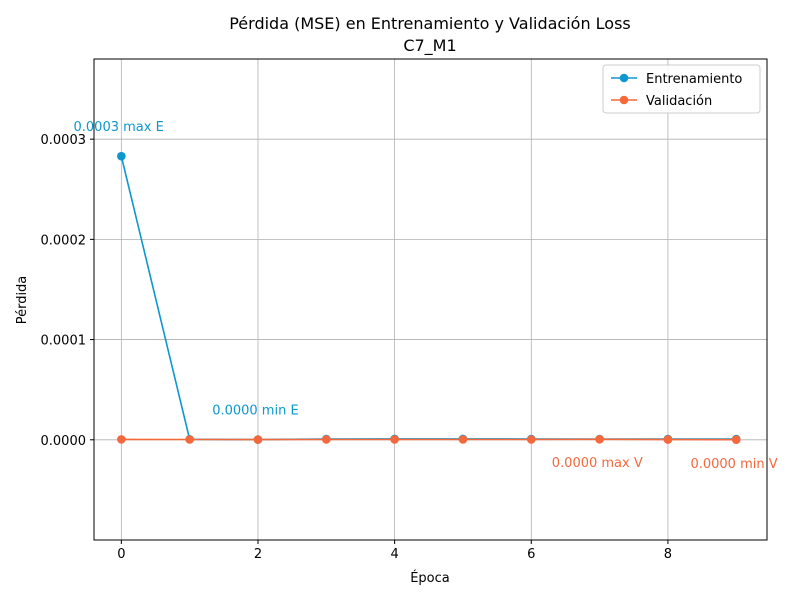 The width and height of the screenshot is (800, 604). What do you see at coordinates (258, 554) in the screenshot?
I see `x-tick-label: 2` at bounding box center [258, 554].